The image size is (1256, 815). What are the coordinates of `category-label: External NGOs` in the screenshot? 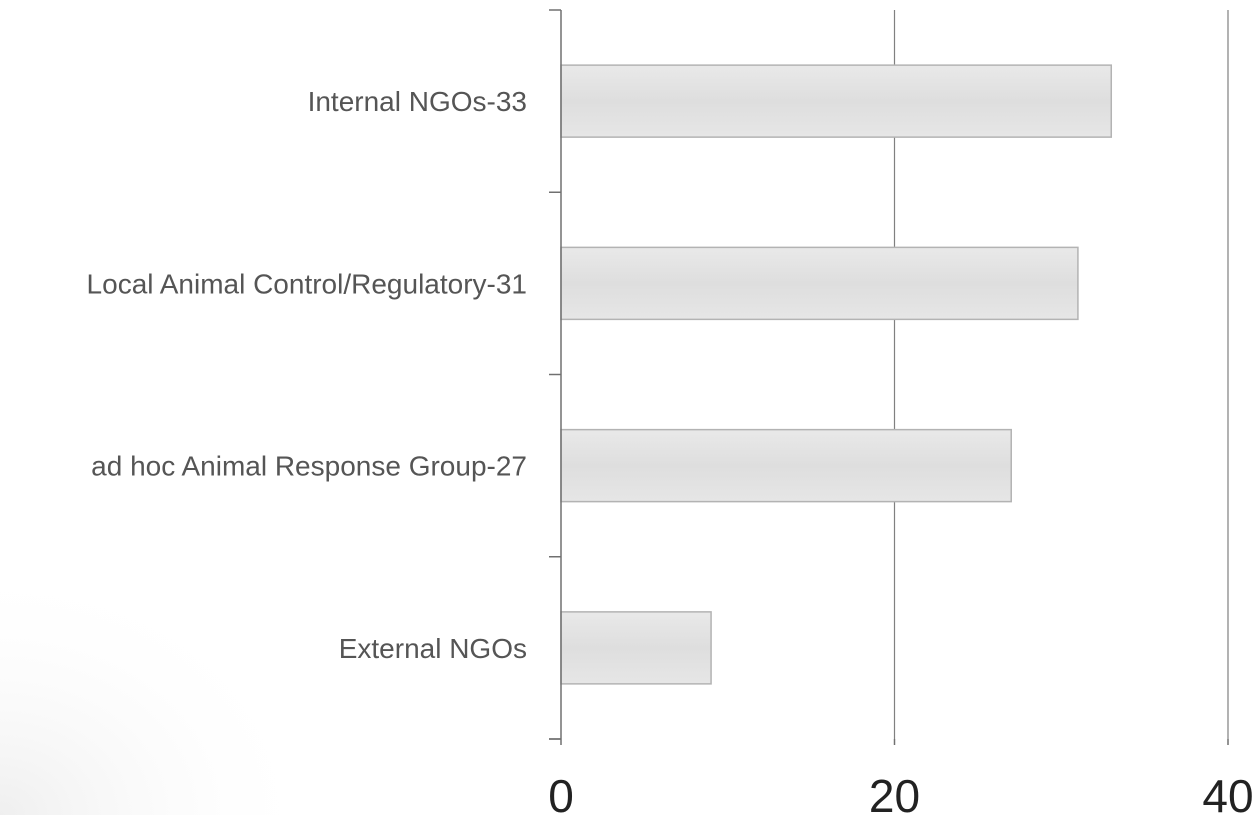 It's located at (433, 648).